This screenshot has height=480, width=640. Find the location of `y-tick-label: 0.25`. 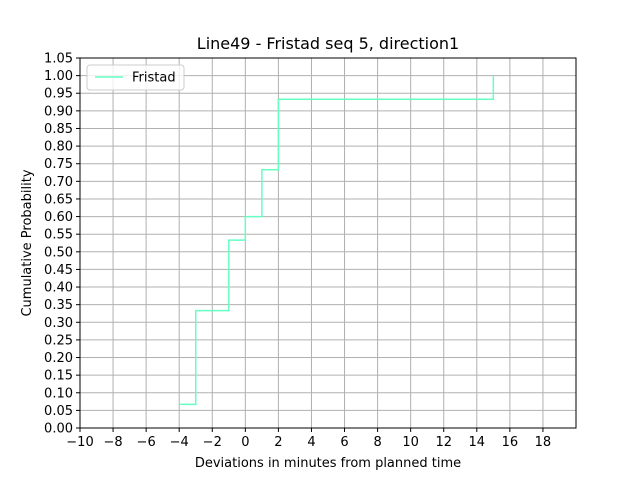

y-tick-label: 0.25 is located at coordinates (58, 340).